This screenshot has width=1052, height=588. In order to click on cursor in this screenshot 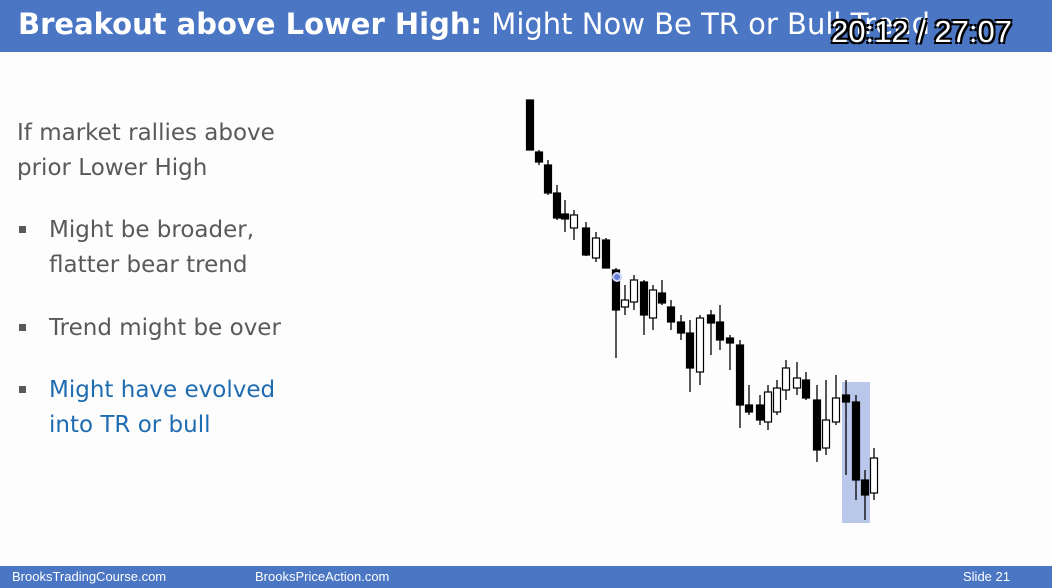, I will do `click(617, 277)`.